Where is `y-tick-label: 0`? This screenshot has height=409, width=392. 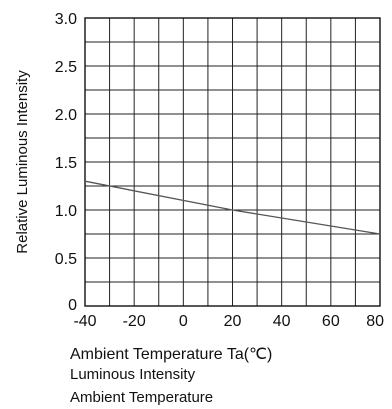 y-tick-label: 0 is located at coordinates (72, 305).